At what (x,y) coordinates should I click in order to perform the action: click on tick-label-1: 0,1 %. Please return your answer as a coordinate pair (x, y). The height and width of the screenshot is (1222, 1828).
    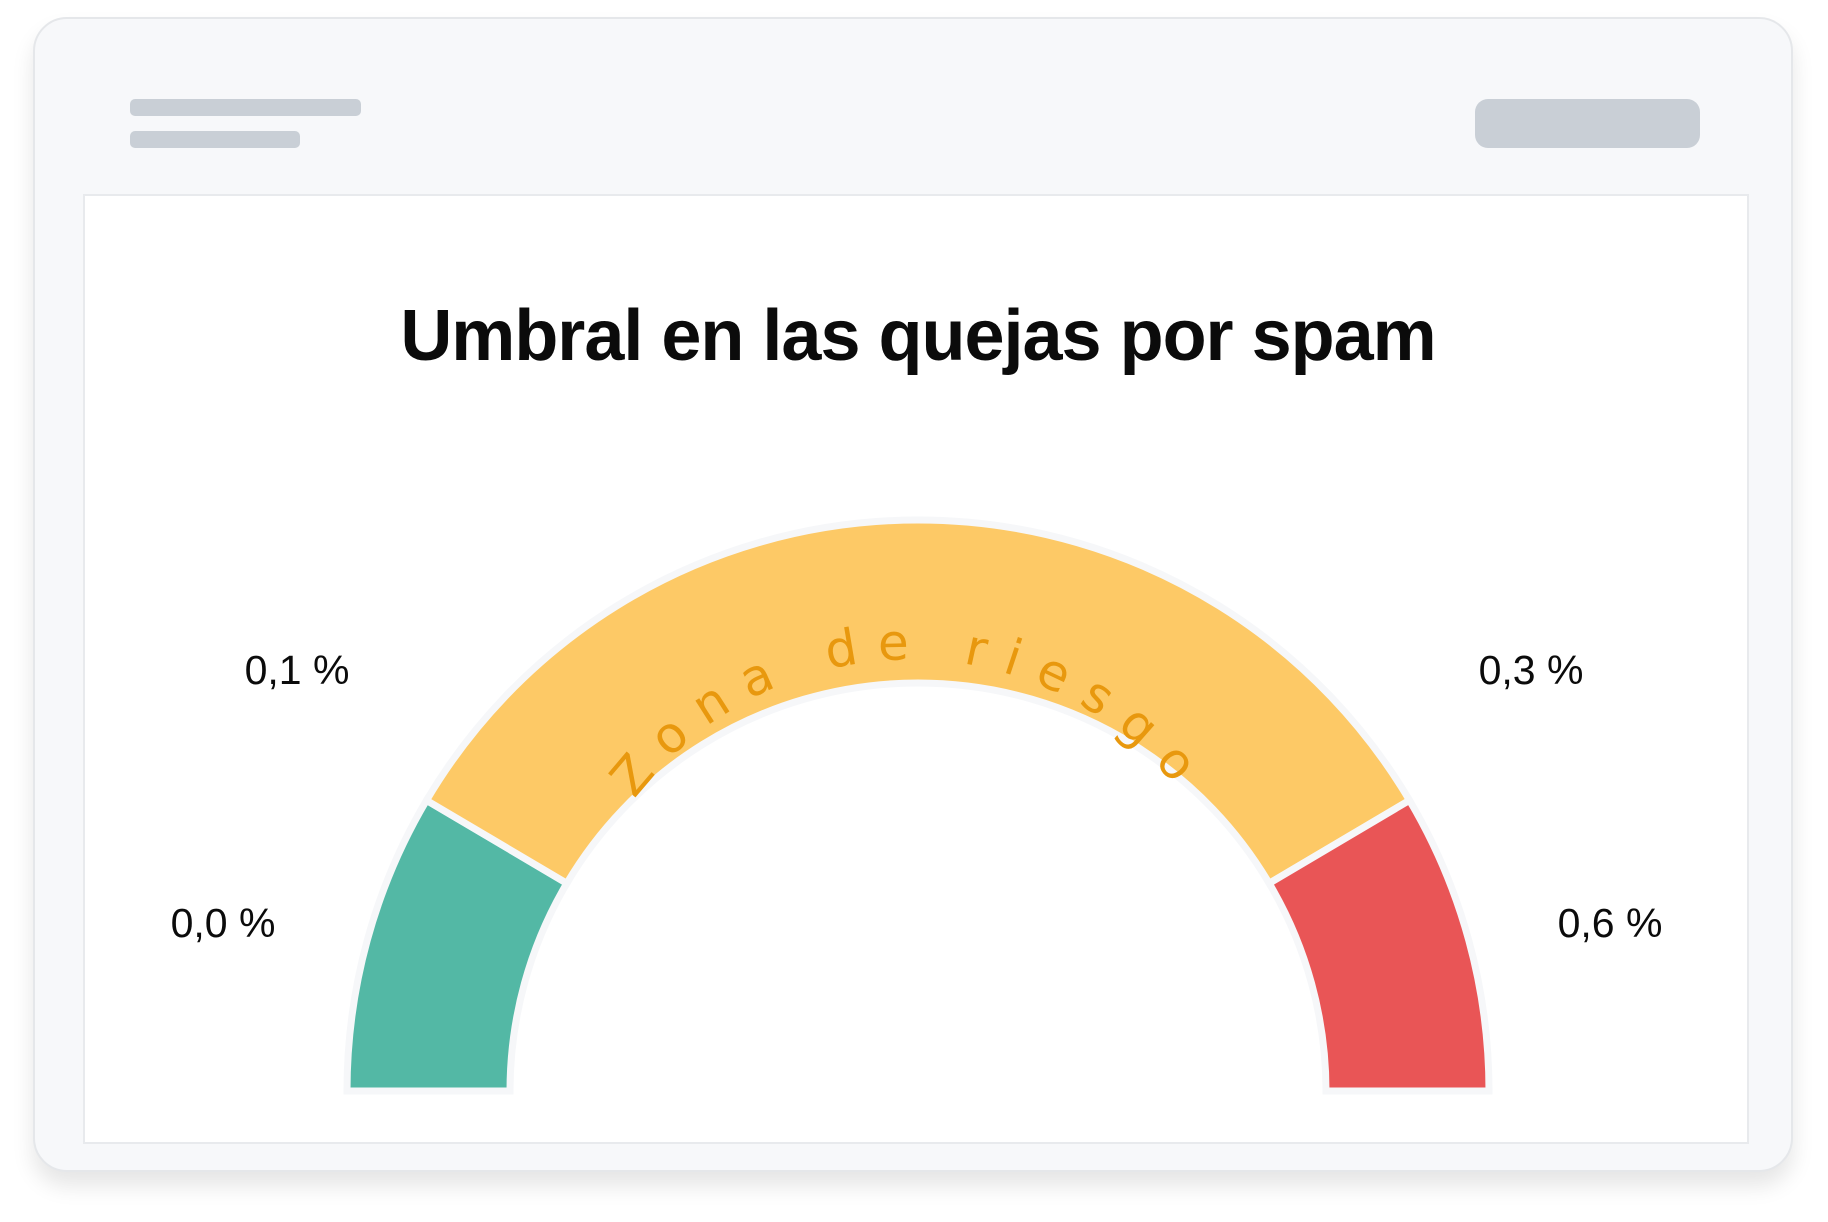
    Looking at the image, I should click on (297, 670).